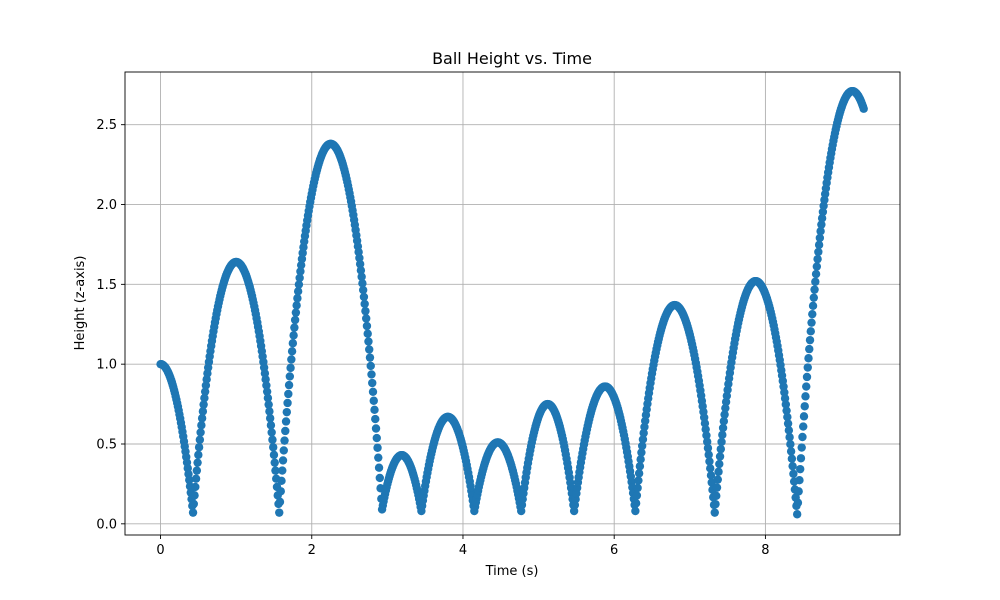 The image size is (1000, 600). I want to click on y-tick-label: 2.0, so click(106, 205).